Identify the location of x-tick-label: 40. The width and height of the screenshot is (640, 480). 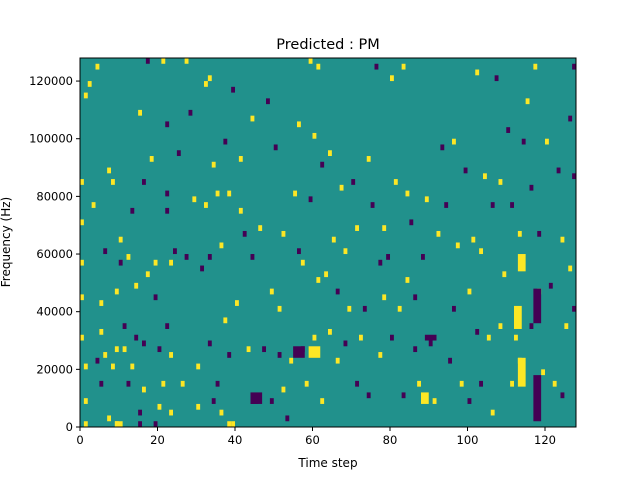
(235, 440).